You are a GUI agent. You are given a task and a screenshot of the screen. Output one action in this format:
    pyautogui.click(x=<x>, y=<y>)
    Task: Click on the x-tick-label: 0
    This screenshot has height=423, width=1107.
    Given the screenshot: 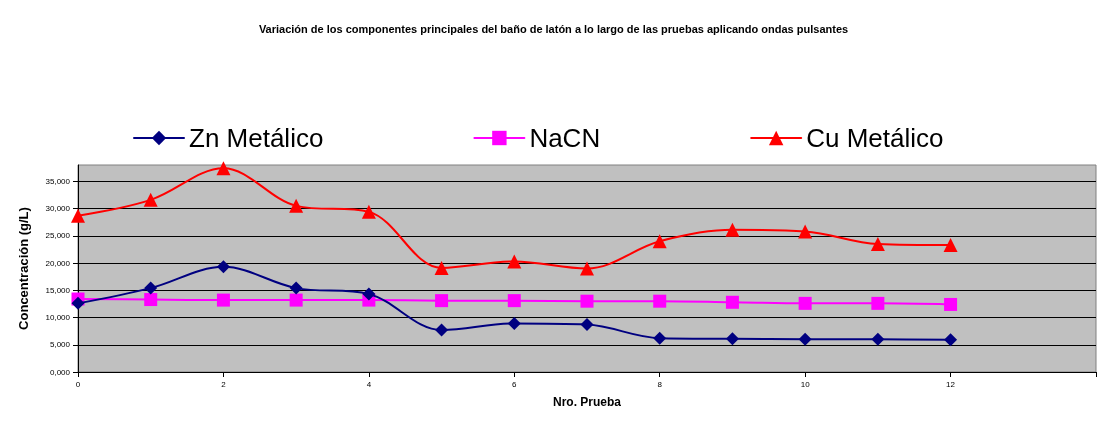 What is the action you would take?
    pyautogui.click(x=78, y=384)
    